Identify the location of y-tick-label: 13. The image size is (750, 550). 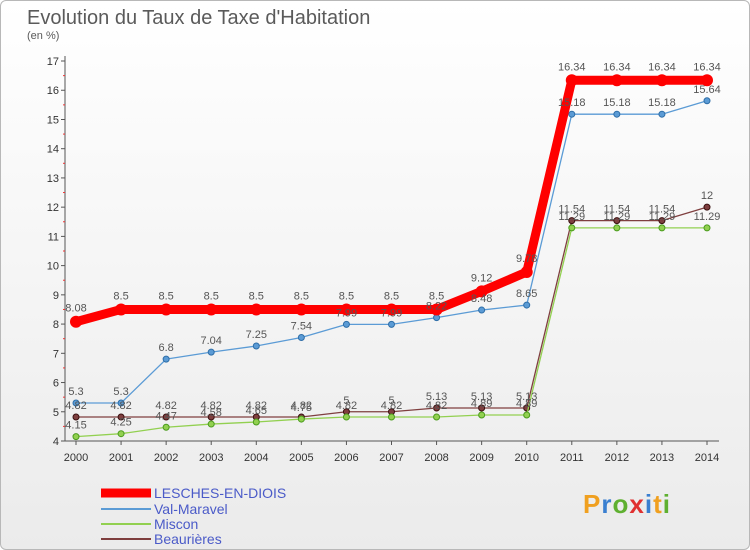
(53, 179).